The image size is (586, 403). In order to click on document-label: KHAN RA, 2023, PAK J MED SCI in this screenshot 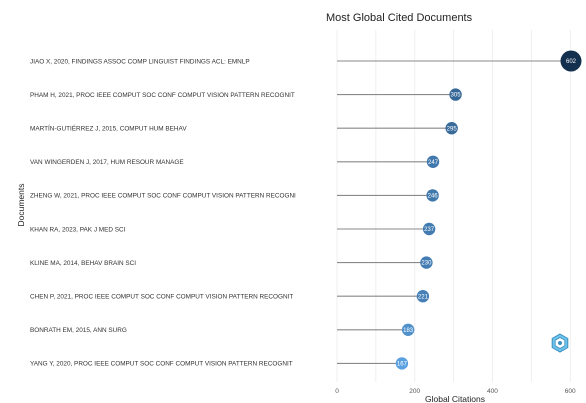, I will do `click(78, 229)`.